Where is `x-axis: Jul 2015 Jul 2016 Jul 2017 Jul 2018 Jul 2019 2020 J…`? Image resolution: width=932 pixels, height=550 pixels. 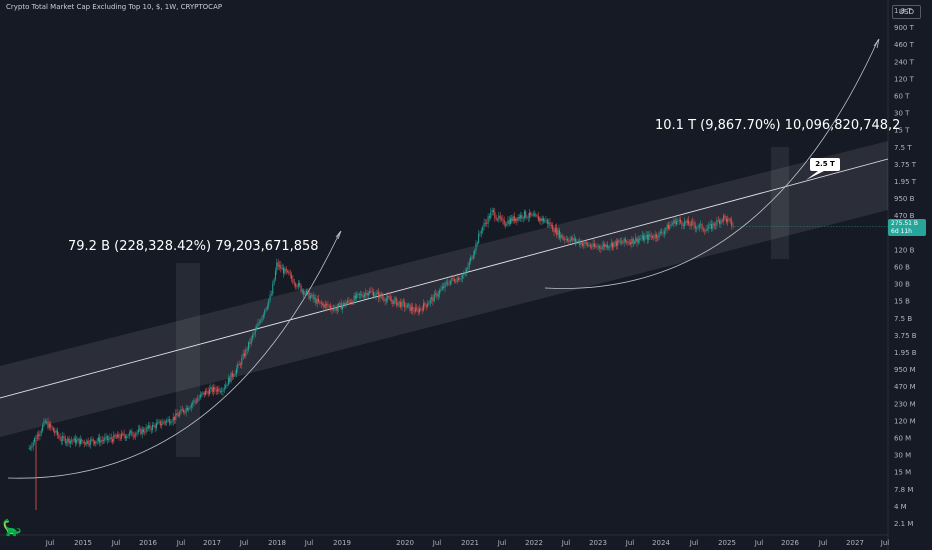
x-axis: Jul 2015 Jul 2016 Jul 2017 Jul 2018 Jul 2019 2020 J… is located at coordinates (467, 543).